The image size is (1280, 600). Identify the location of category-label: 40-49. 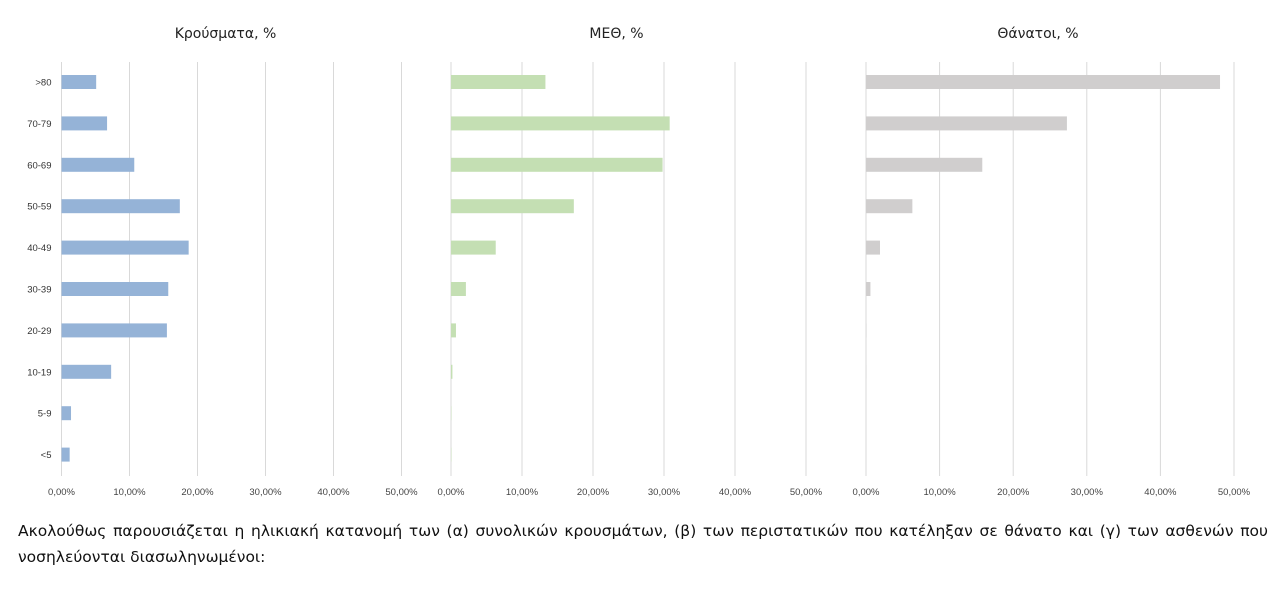
(39, 248).